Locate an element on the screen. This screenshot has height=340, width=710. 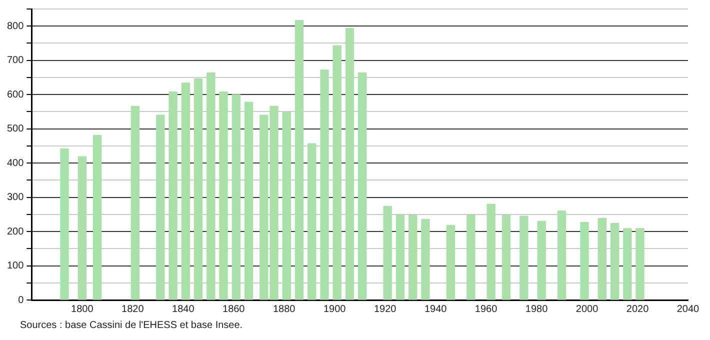
x-tick-label: 1880 is located at coordinates (284, 309).